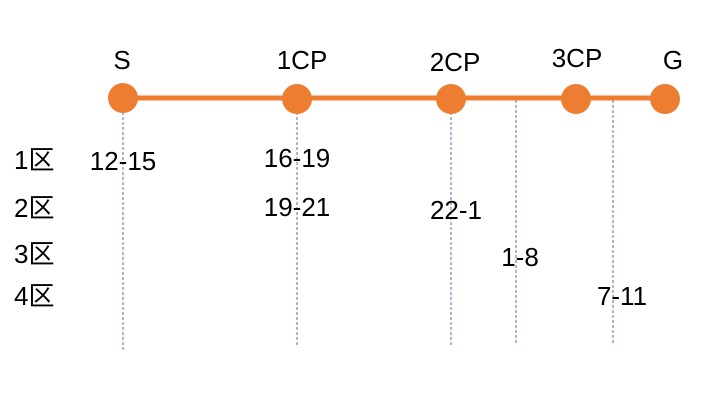 This screenshot has height=400, width=711. What do you see at coordinates (455, 62) in the screenshot?
I see `node-label: 2CP` at bounding box center [455, 62].